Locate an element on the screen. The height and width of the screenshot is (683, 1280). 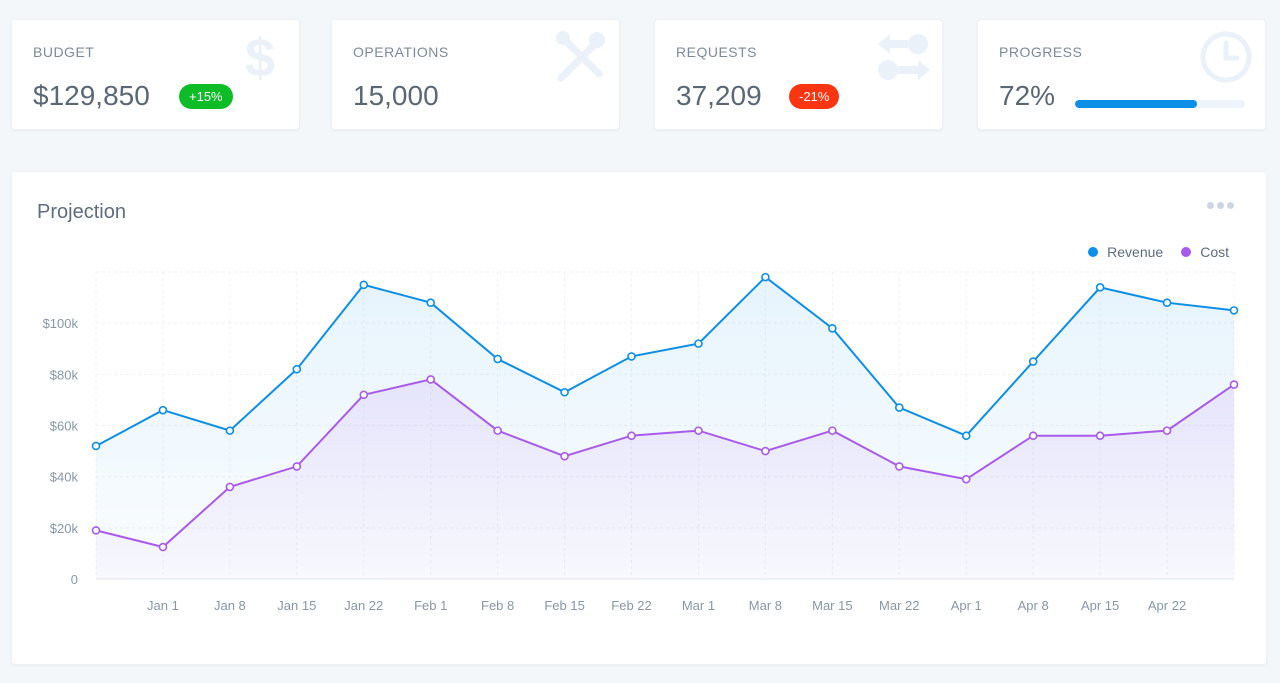
requests-card: REQUESTS 37,209 -21% is located at coordinates (798, 74).